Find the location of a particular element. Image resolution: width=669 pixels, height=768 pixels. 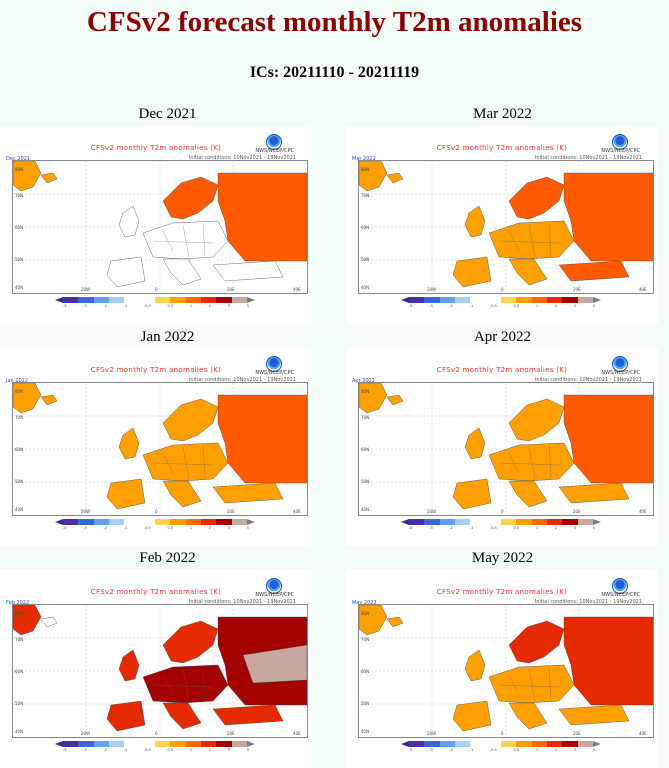

page-title: CFSv2 forecast monthly T2m anomalies is located at coordinates (334, 22).